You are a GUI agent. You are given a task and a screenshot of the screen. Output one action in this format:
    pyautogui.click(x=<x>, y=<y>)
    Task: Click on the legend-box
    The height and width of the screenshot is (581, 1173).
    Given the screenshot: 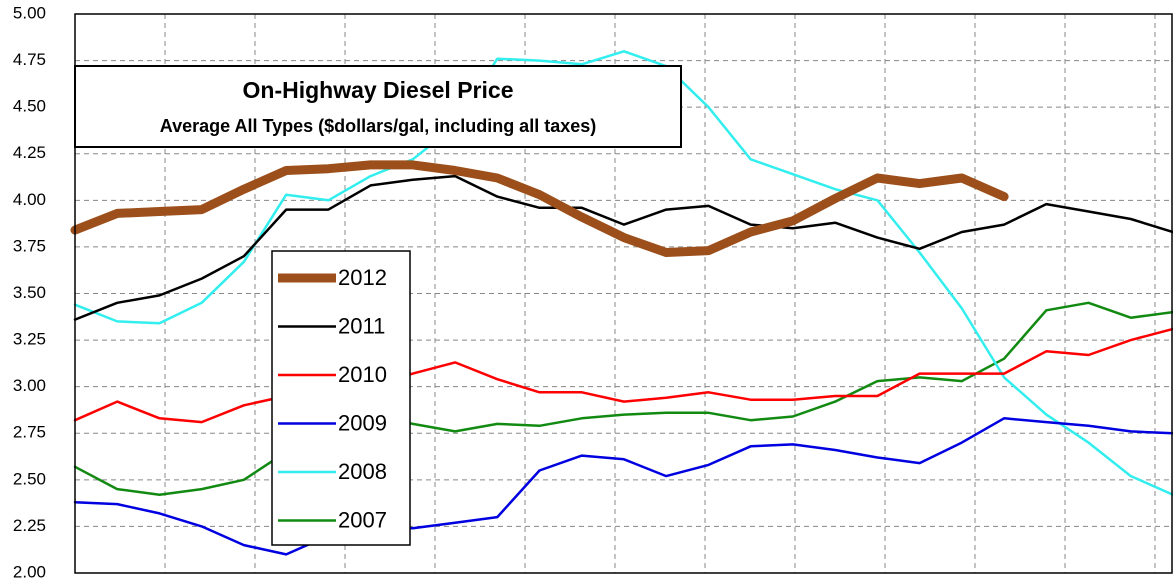 What is the action you would take?
    pyautogui.click(x=341, y=398)
    